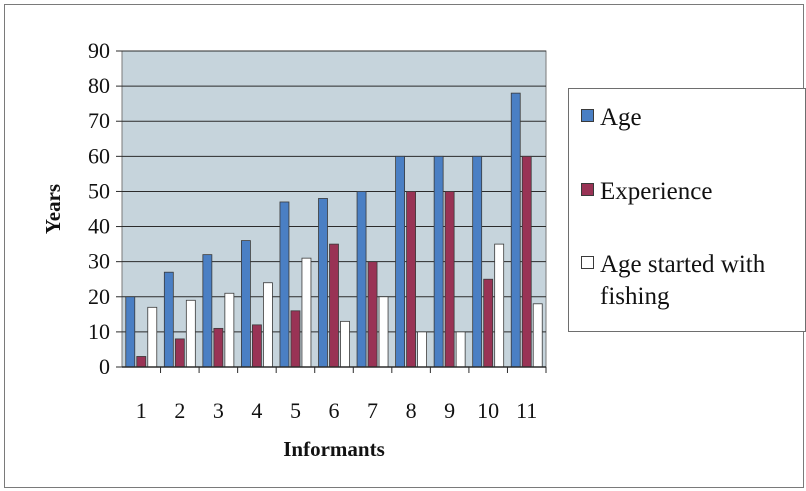 Image resolution: width=806 pixels, height=491 pixels. Describe the element at coordinates (334, 410) in the screenshot. I see `x-tick-label: 6` at that location.